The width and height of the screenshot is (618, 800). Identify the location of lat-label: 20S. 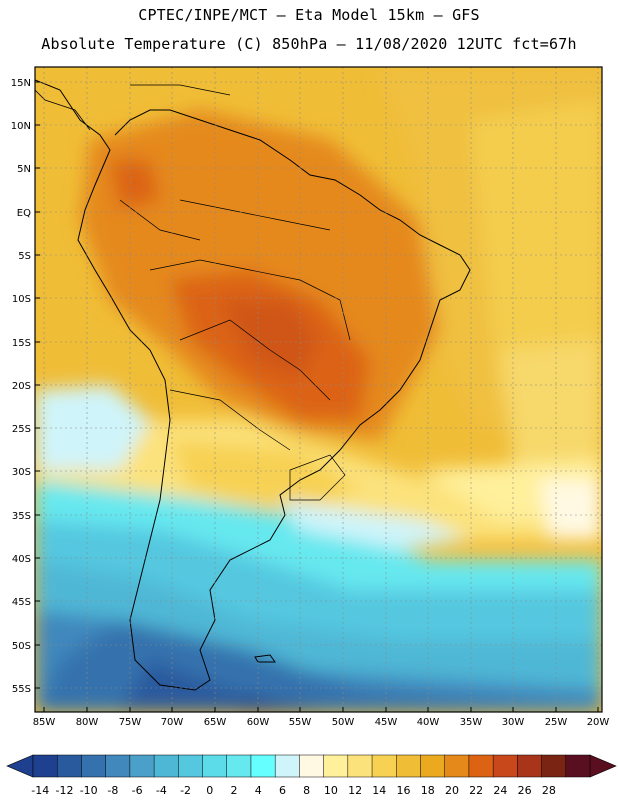
(21, 386).